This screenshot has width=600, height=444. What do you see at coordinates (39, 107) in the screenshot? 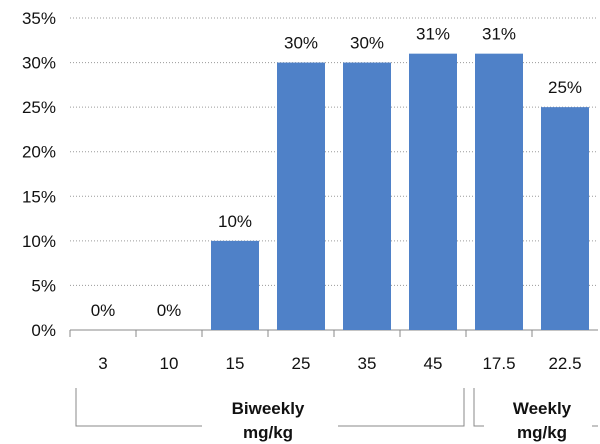
I see `y-tick-label: 25%` at bounding box center [39, 107].